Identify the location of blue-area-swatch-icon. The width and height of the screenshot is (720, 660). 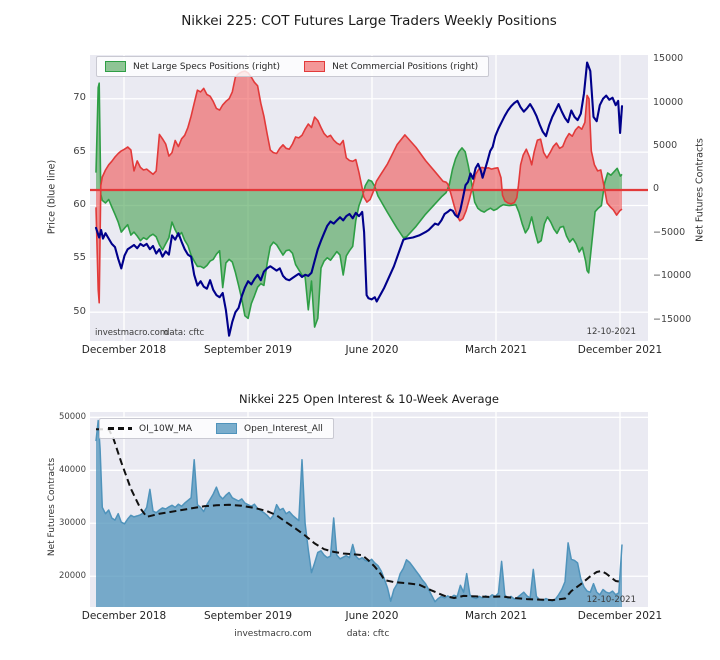
(227, 428).